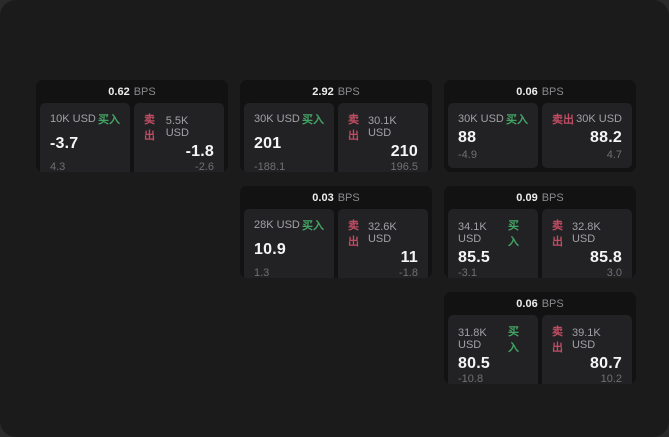  I want to click on sell-size-label: 32.8K USD, so click(586, 233).